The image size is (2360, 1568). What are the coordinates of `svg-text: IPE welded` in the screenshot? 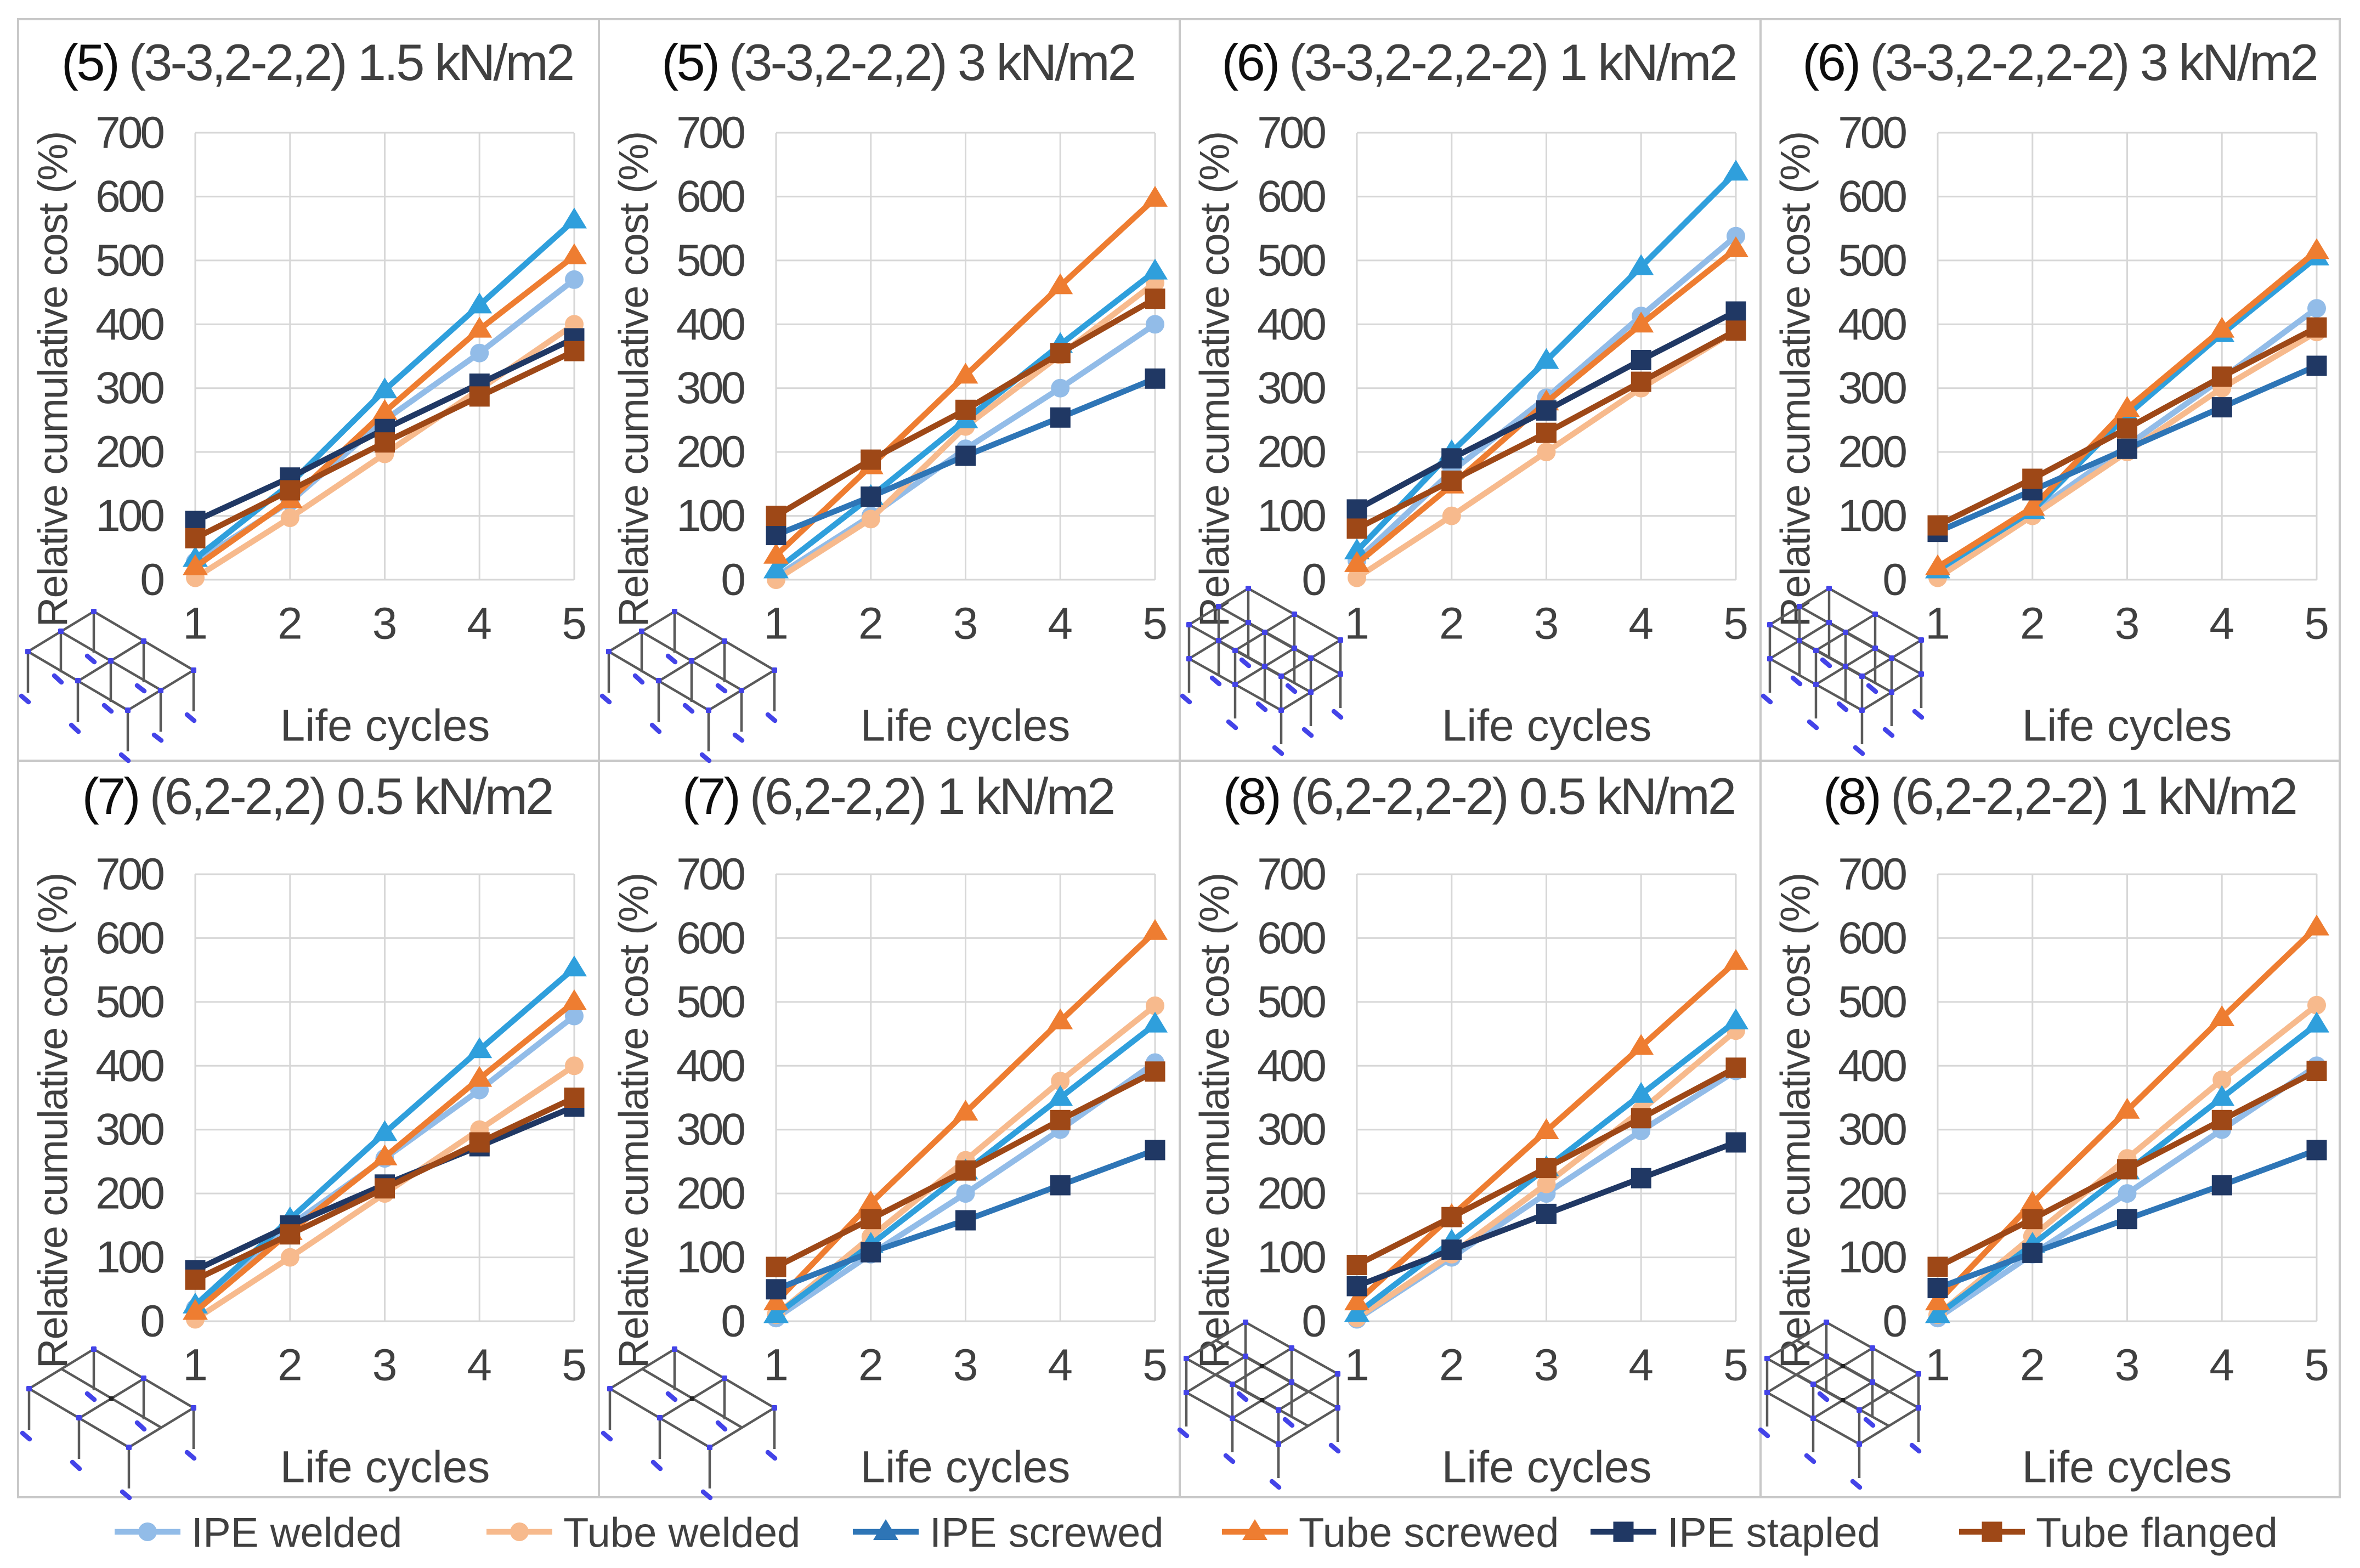 It's located at (296, 1533).